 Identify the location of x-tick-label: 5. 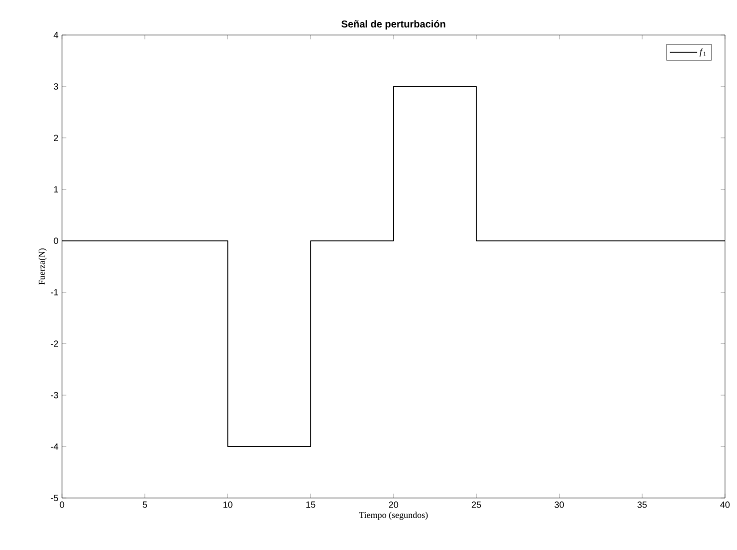
(144, 505).